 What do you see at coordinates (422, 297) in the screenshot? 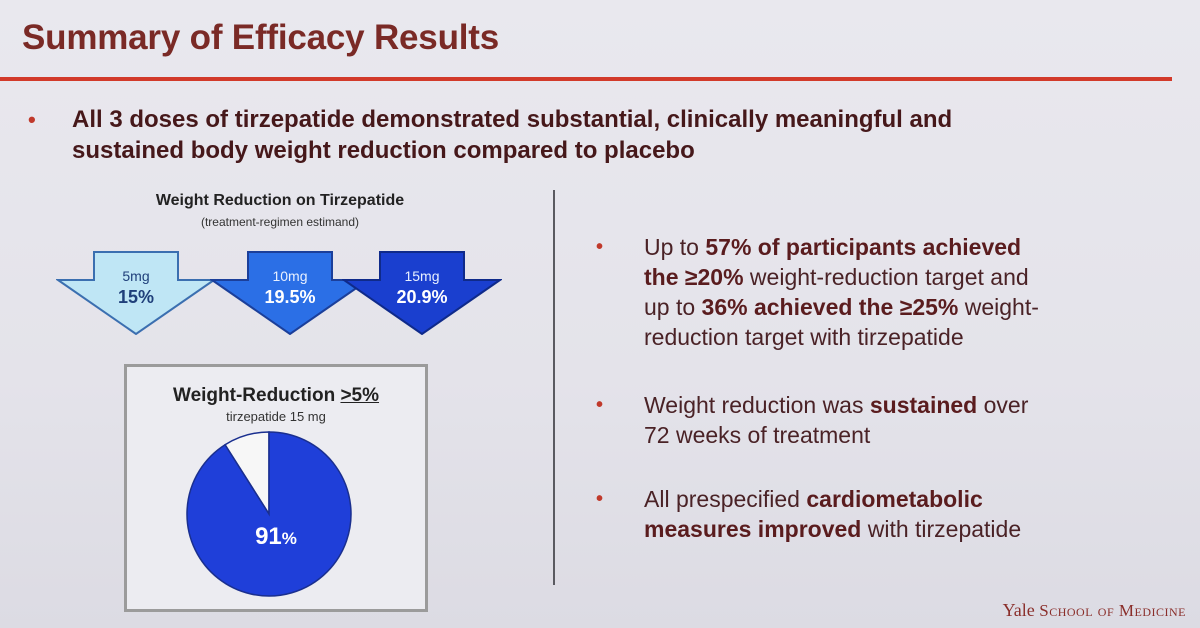
I see `arrow-value-label: 20.9%` at bounding box center [422, 297].